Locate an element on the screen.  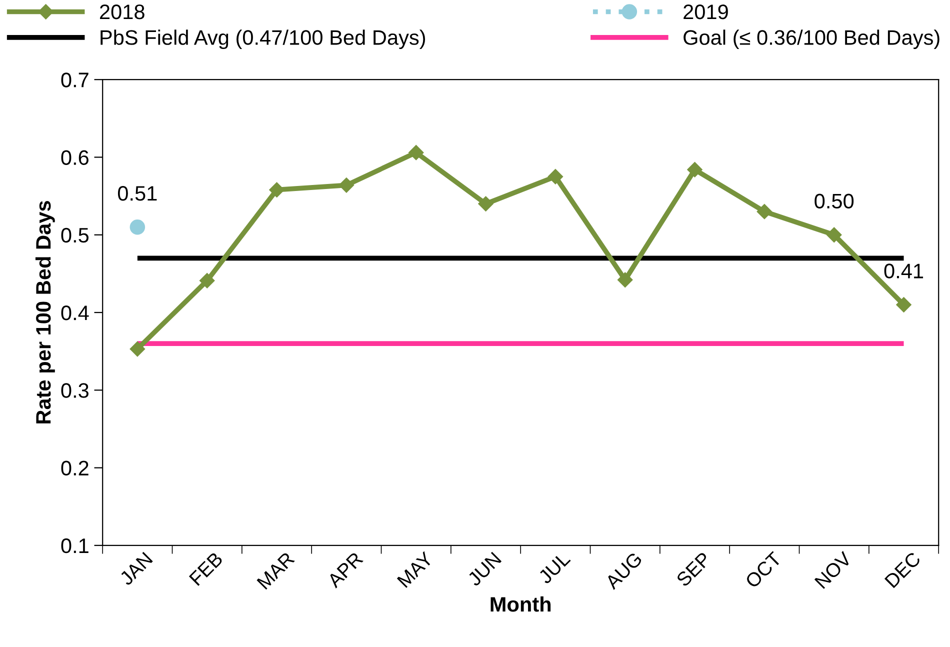
y-tick-label: 0.4 is located at coordinates (75, 313).